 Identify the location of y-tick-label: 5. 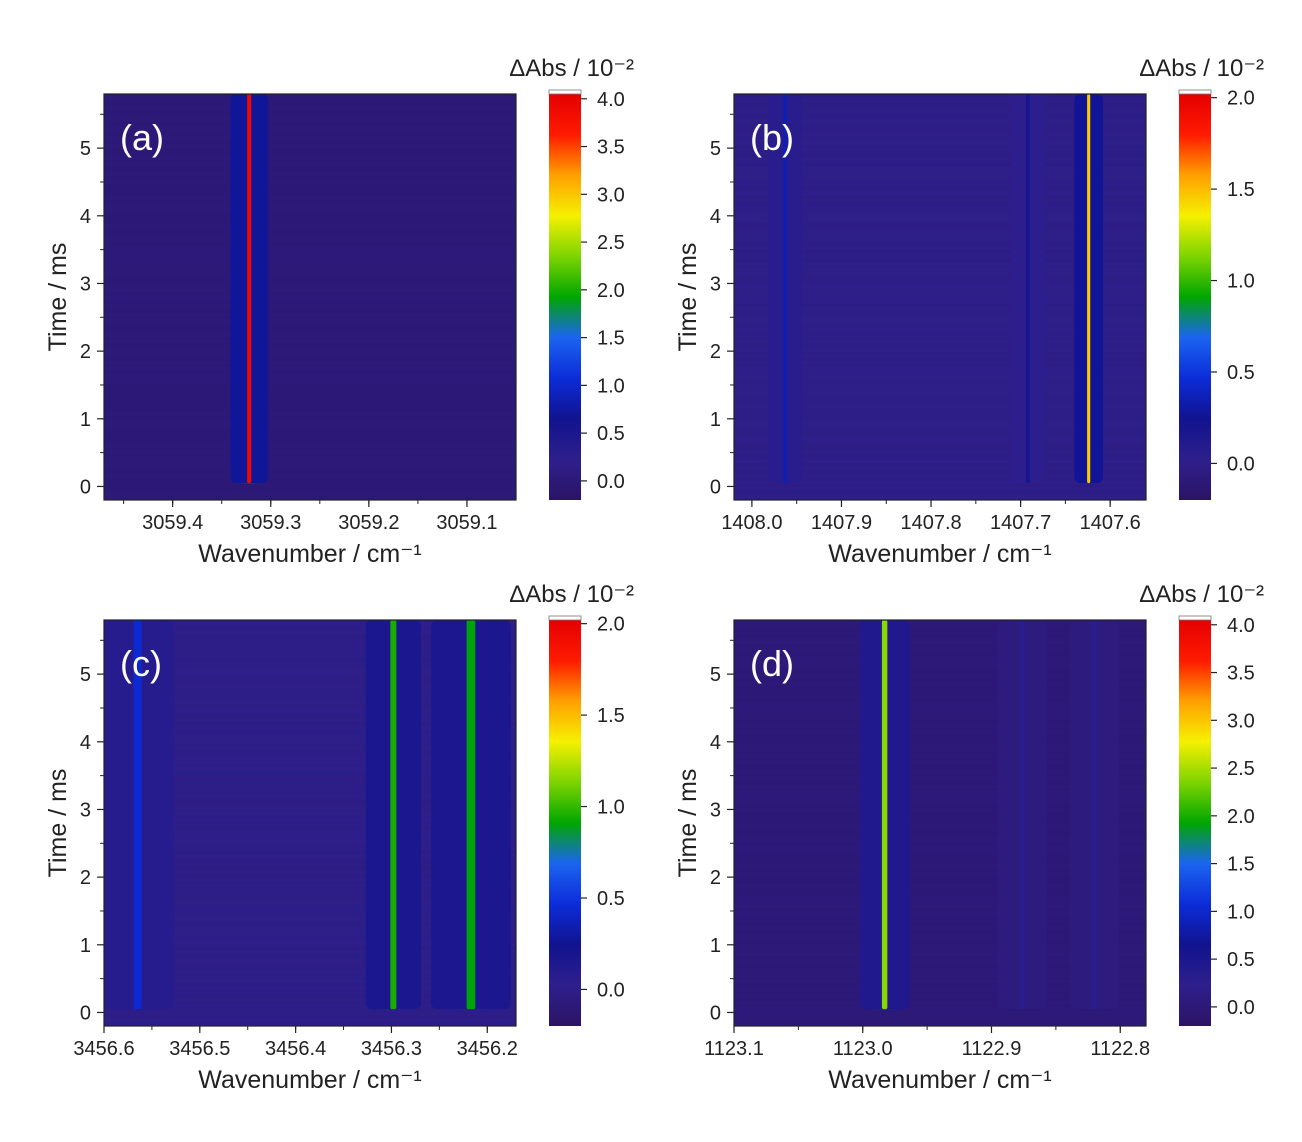
(85, 149).